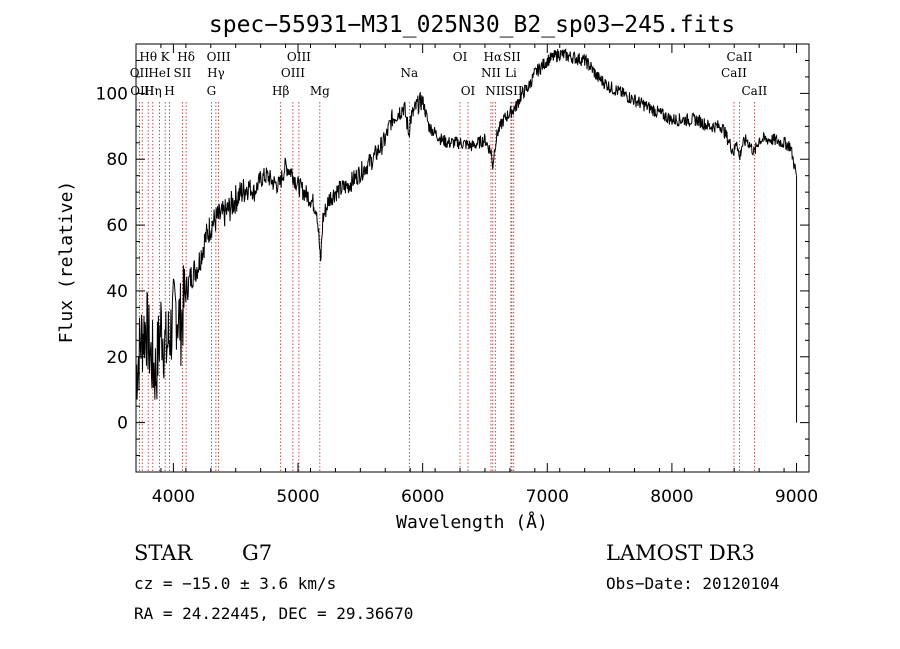 The width and height of the screenshot is (900, 649). I want to click on line-marker-label: Hη, so click(153, 91).